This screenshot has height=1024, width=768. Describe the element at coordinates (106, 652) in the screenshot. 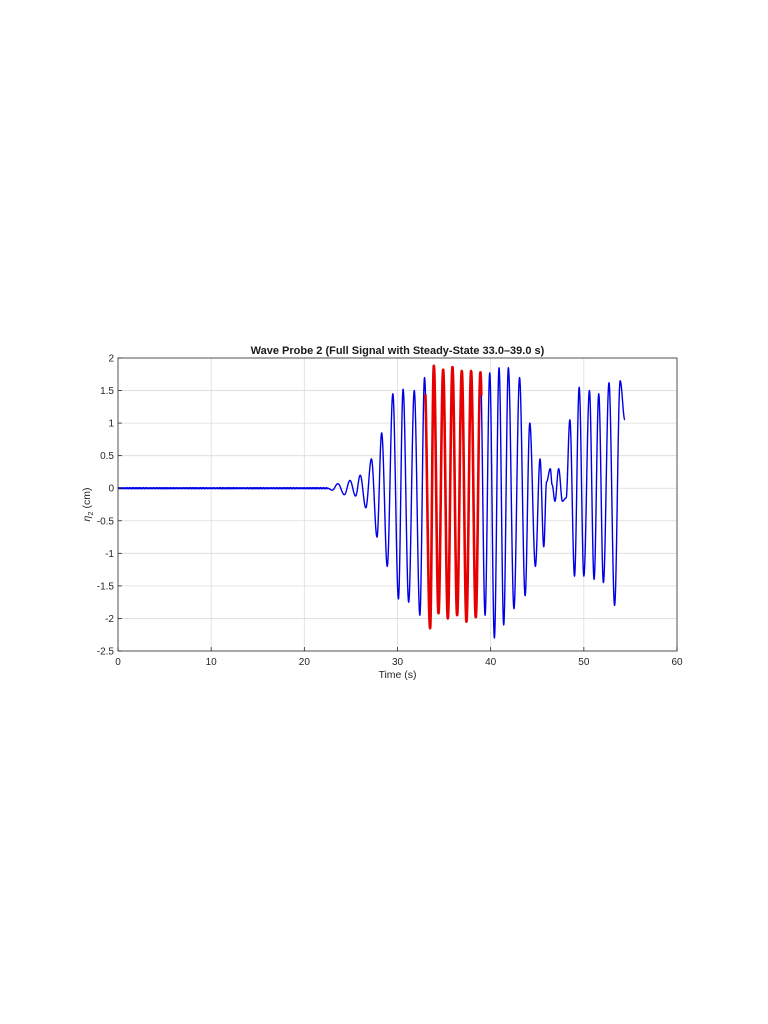

I see `y-tick-label-9: -2.5` at that location.